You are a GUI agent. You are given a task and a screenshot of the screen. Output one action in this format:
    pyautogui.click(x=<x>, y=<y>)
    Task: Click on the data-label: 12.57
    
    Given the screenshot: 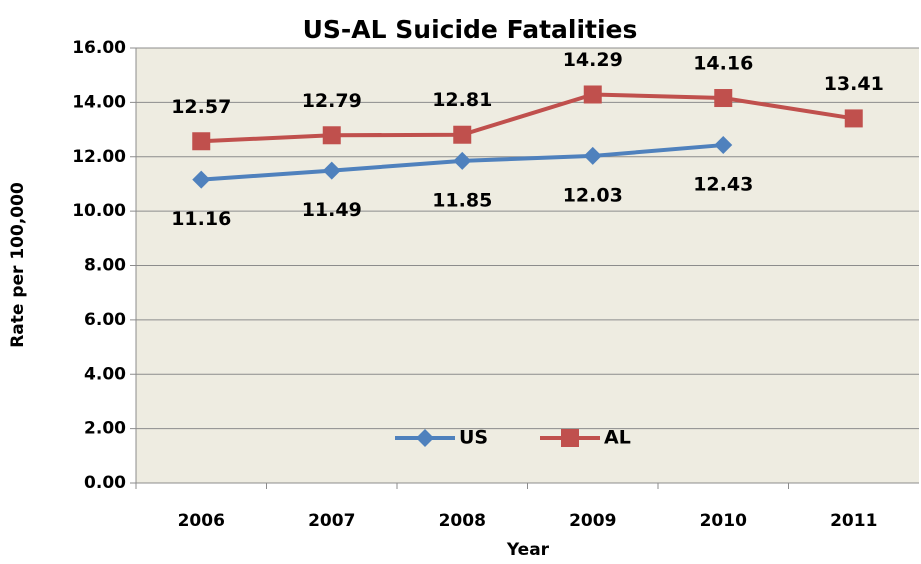 What is the action you would take?
    pyautogui.click(x=201, y=107)
    